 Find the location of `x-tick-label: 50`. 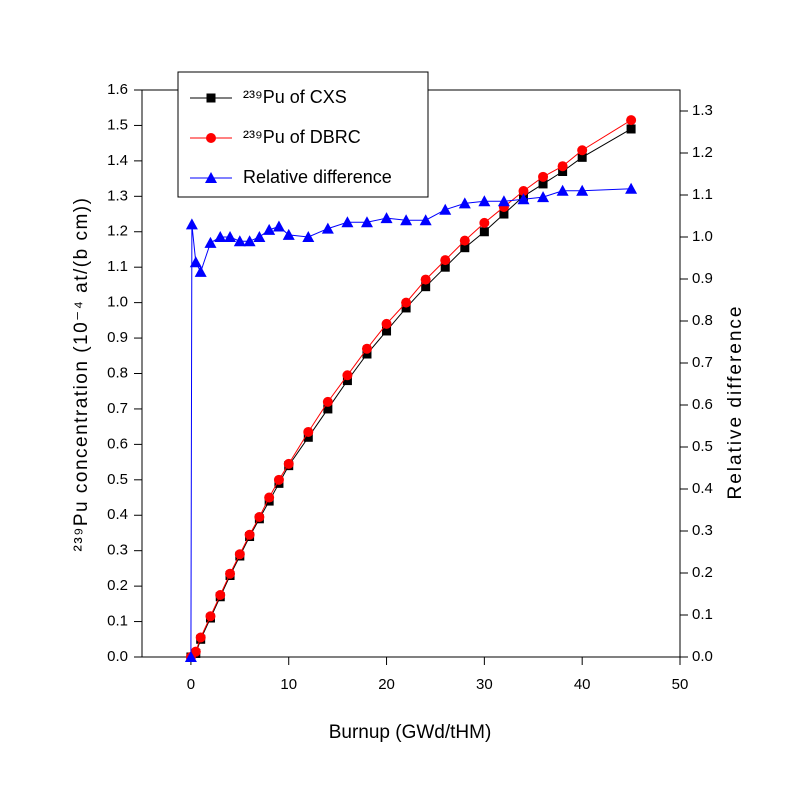

x-tick-label: 50 is located at coordinates (680, 684).